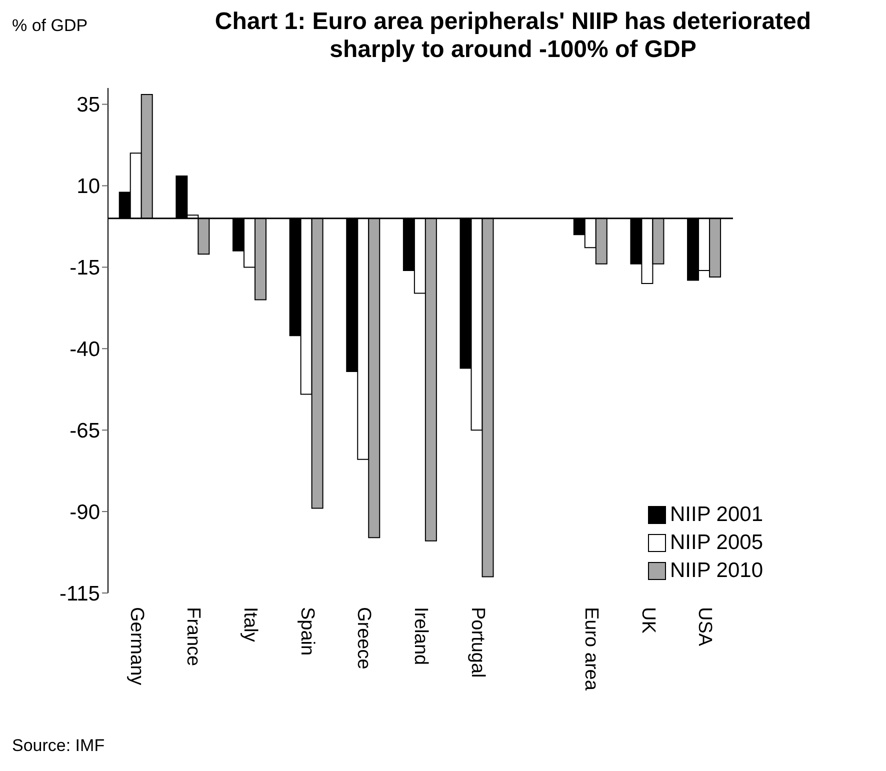 The height and width of the screenshot is (771, 886). I want to click on y-tick-label: -15, so click(85, 268).